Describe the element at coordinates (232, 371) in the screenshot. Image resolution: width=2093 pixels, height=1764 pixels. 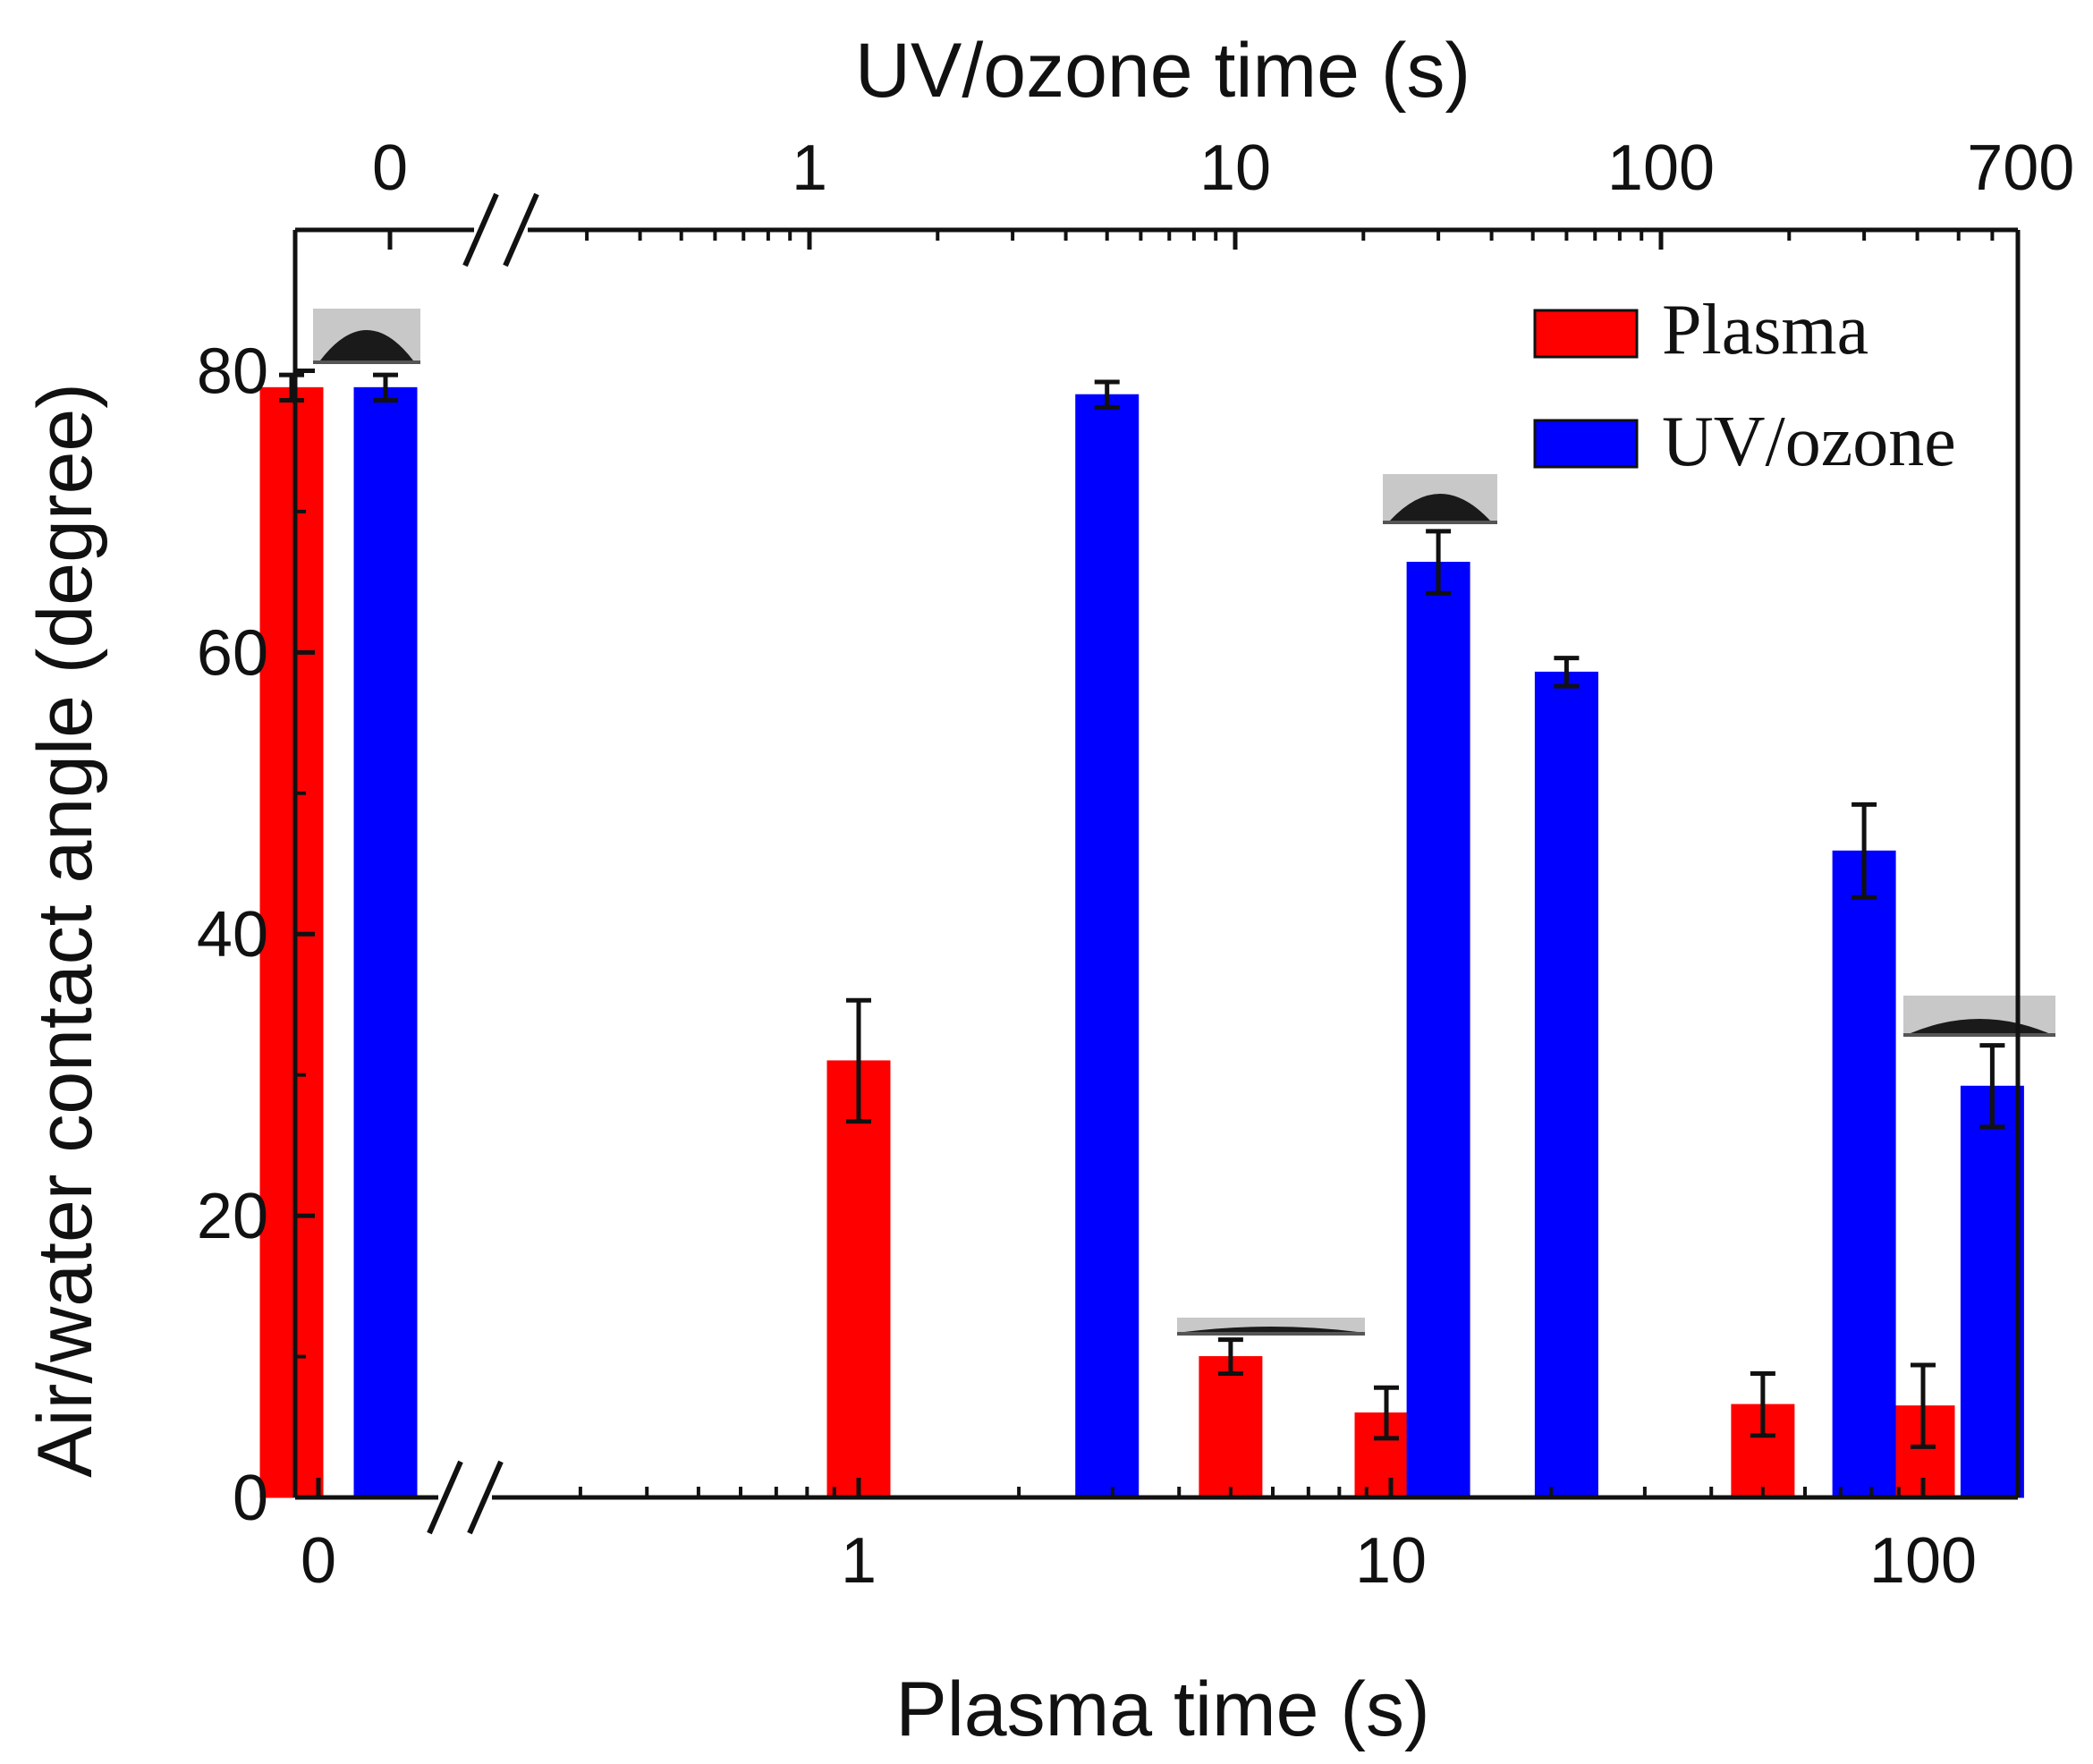
I see `y-tick-label-80: 80` at that location.